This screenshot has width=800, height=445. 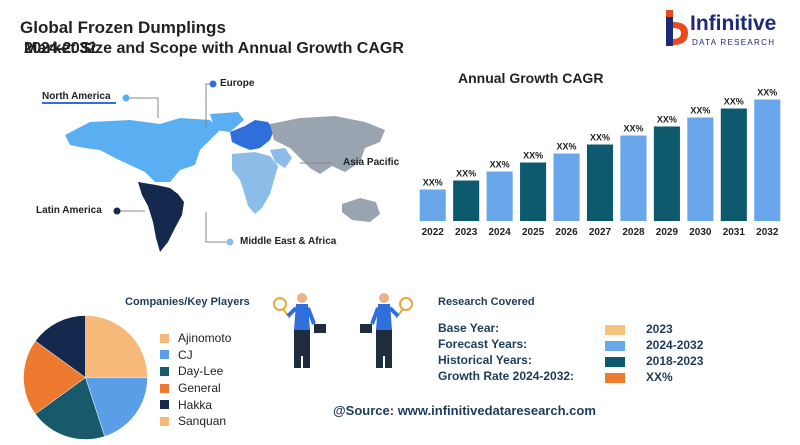 I want to click on logo-subtitle: DATA RESEARCH, so click(x=734, y=42).